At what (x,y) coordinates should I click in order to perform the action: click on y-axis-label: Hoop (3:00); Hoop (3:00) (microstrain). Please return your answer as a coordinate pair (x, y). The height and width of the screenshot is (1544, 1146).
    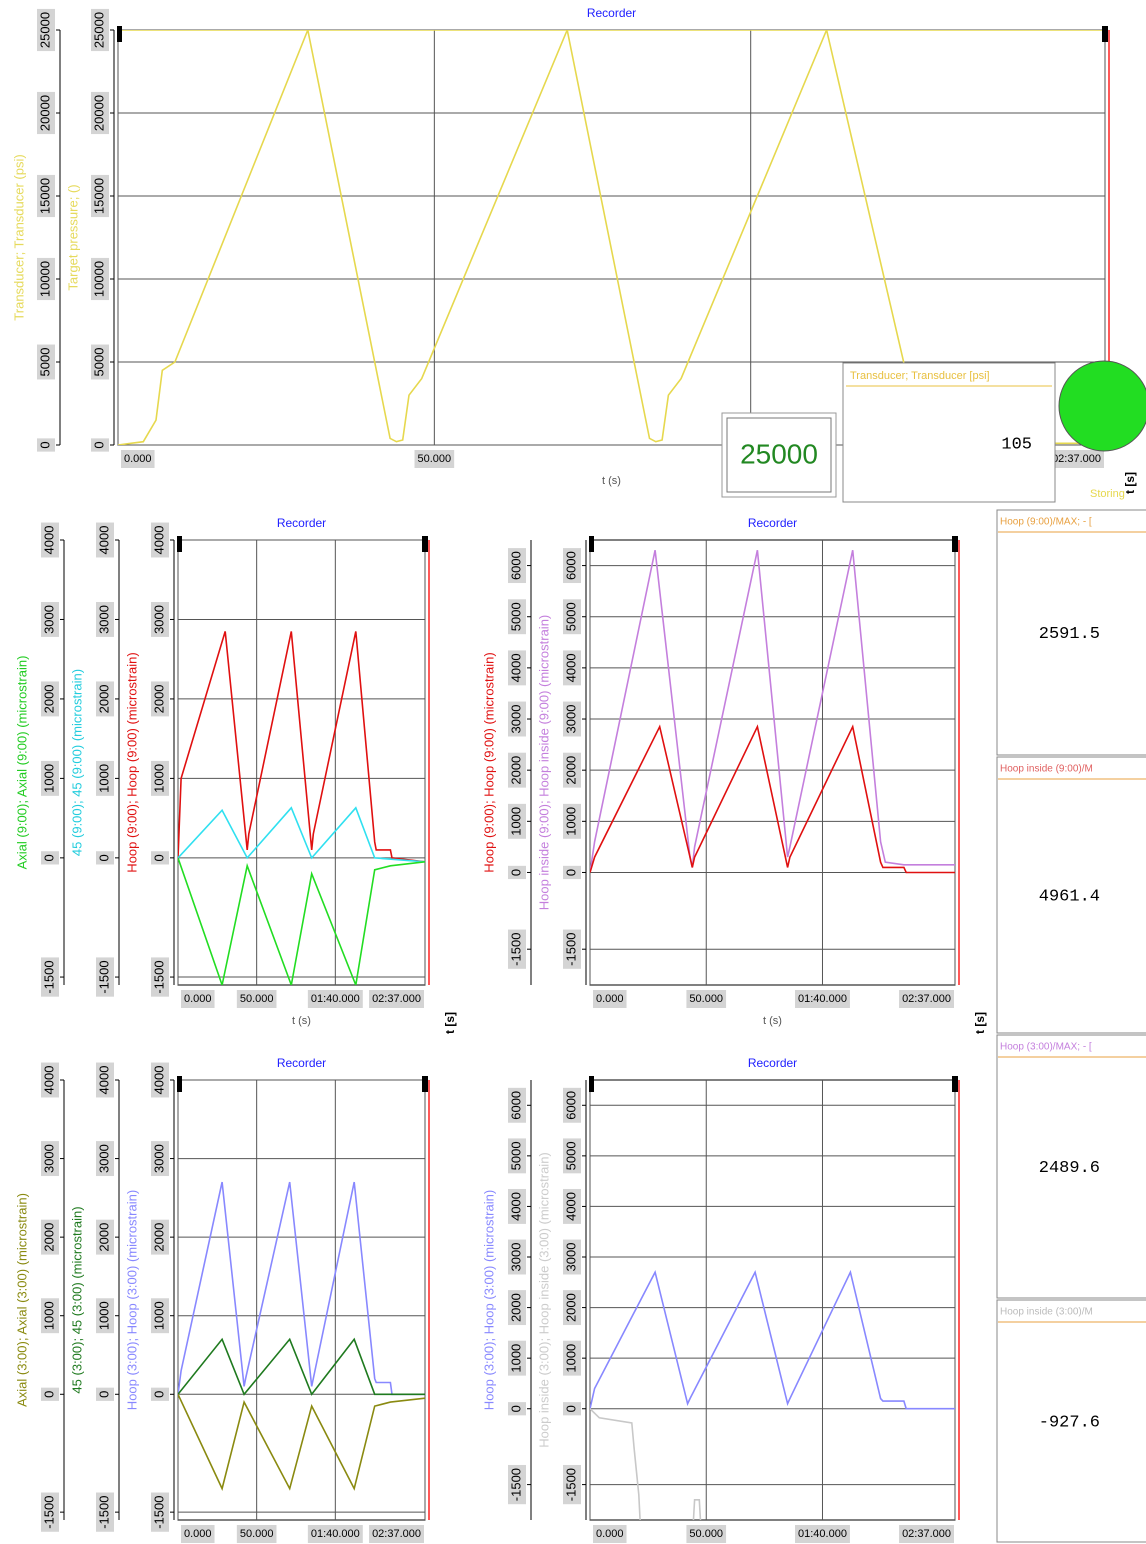
    Looking at the image, I should click on (488, 1300).